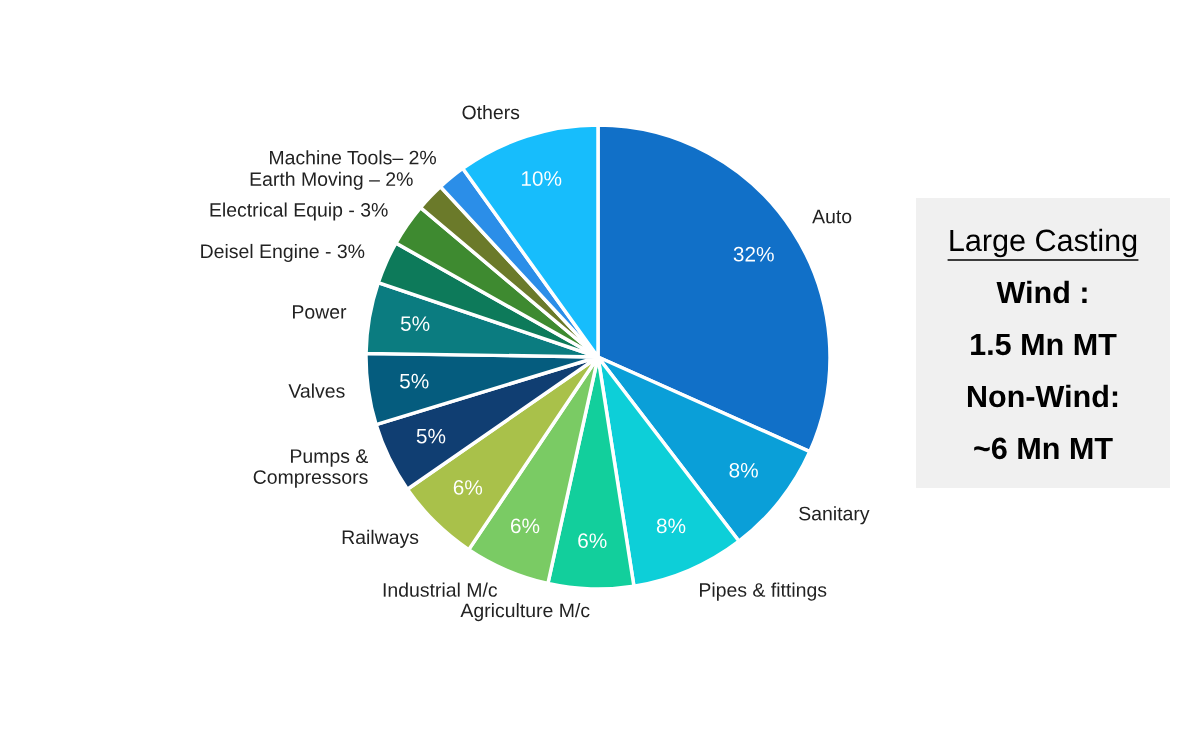  What do you see at coordinates (491, 112) in the screenshot?
I see `slice-label: Others` at bounding box center [491, 112].